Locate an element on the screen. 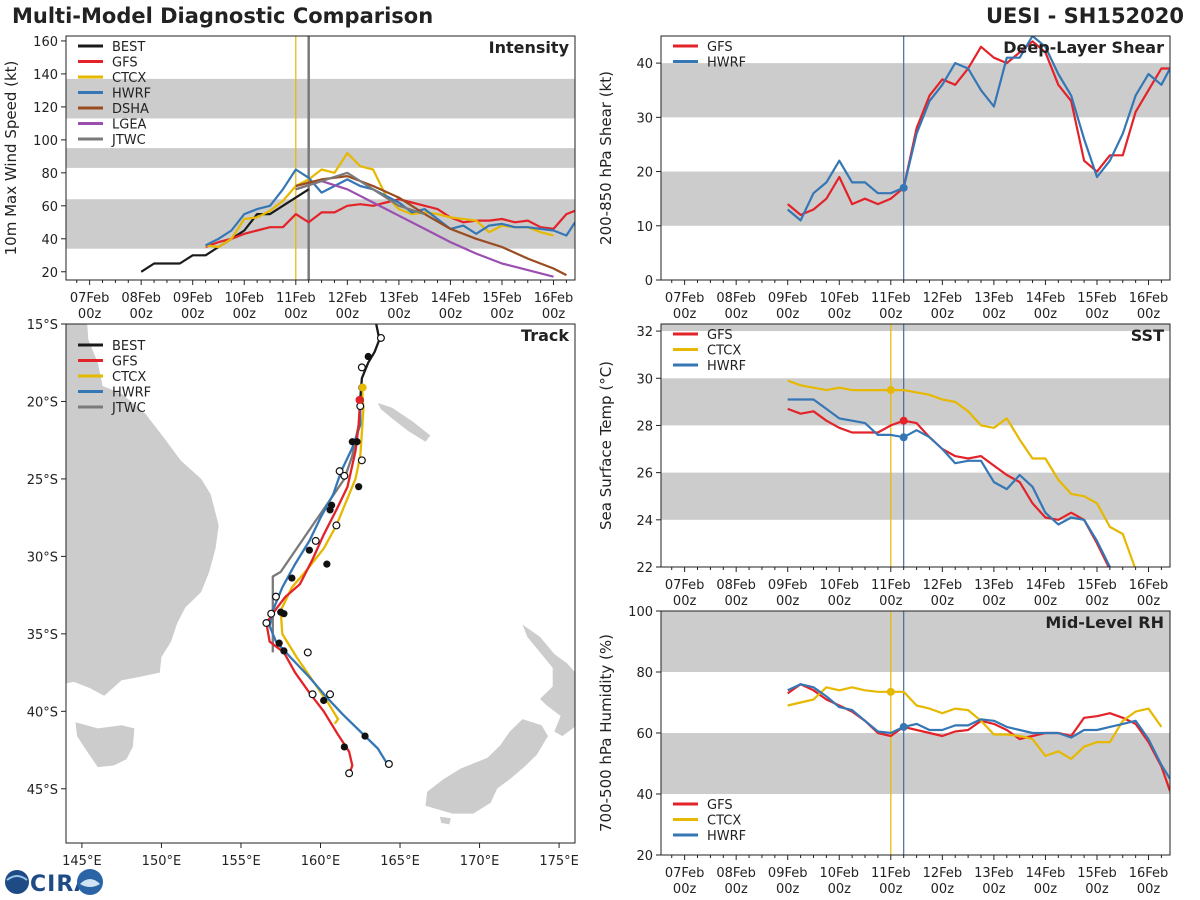  shear-ytick-label: 30 is located at coordinates (644, 118).